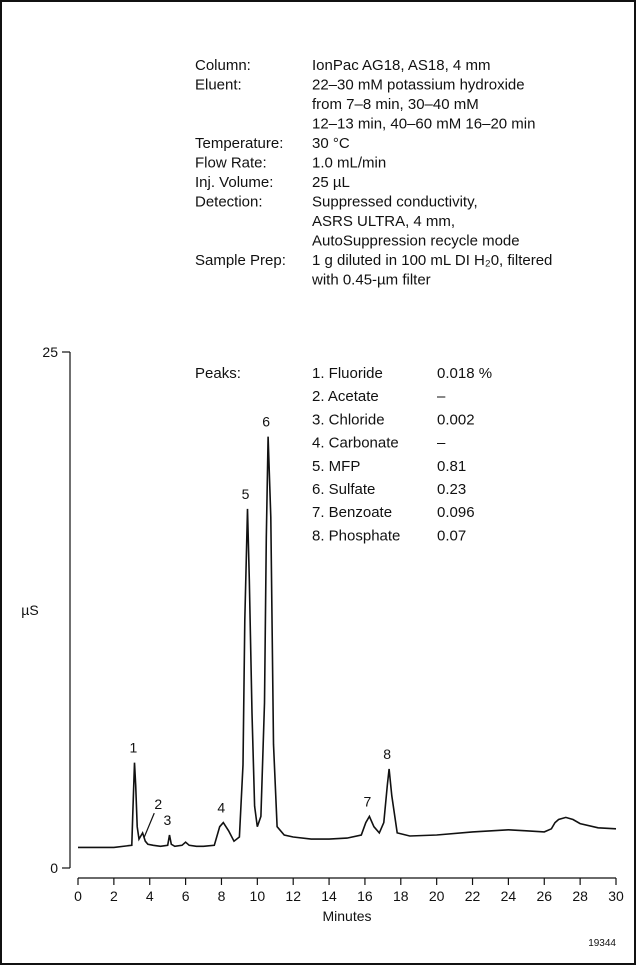 This screenshot has width=636, height=967. What do you see at coordinates (345, 396) in the screenshot?
I see `peak-name: 2. Acetate` at bounding box center [345, 396].